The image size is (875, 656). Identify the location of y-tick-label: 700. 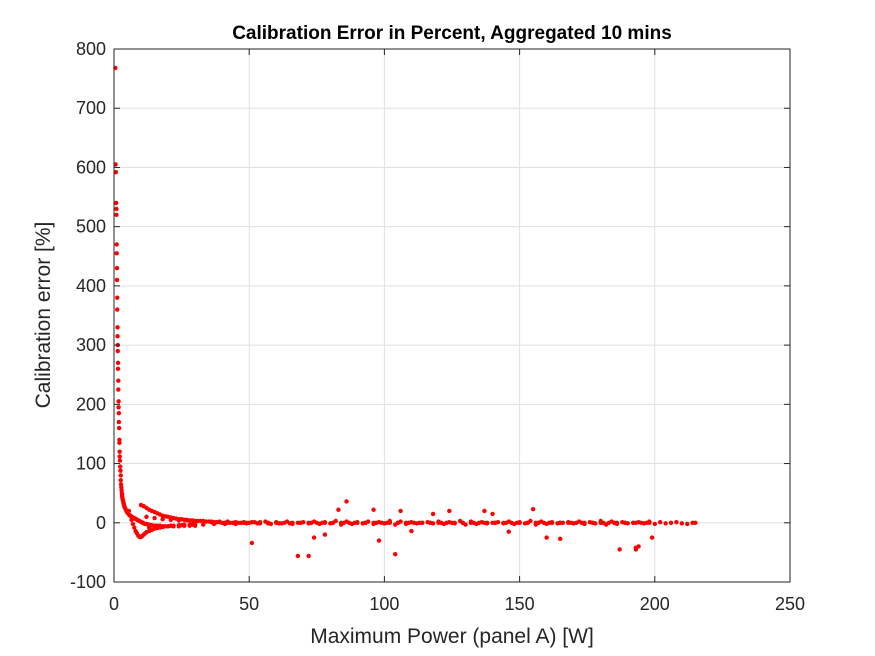
(91, 108).